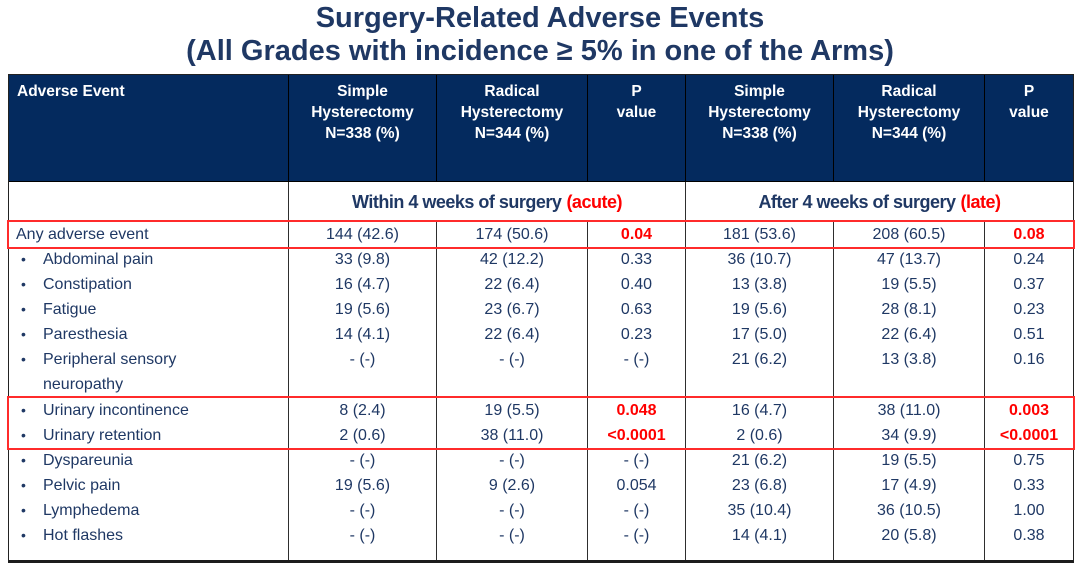 Image resolution: width=1080 pixels, height=569 pixels. I want to click on cell-paresthesia-col2: 22 (6.4), so click(512, 334).